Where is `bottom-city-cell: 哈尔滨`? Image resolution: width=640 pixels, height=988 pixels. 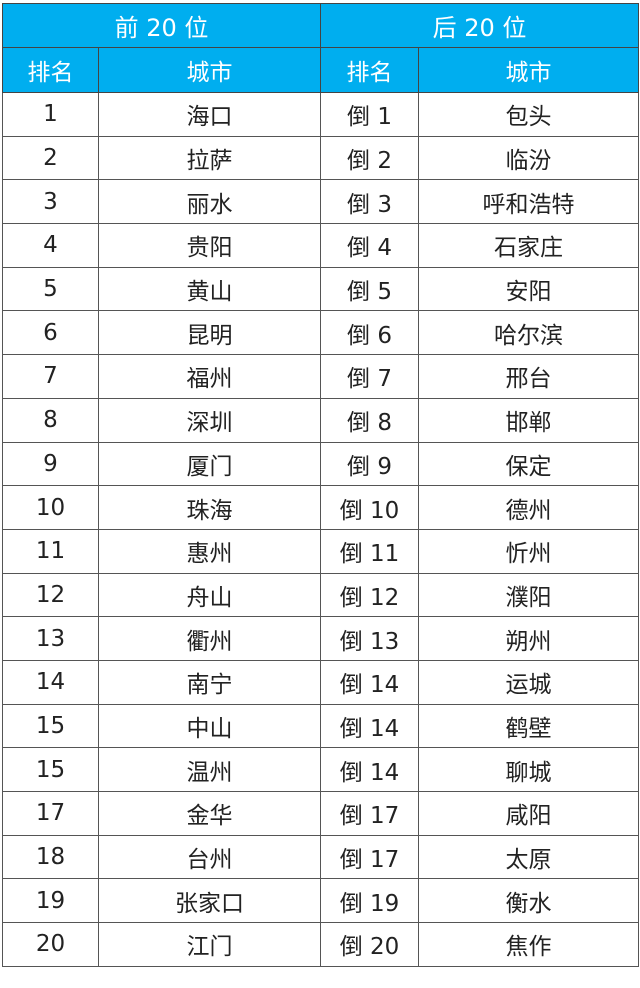
bottom-city-cell: 哈尔滨 is located at coordinates (529, 333).